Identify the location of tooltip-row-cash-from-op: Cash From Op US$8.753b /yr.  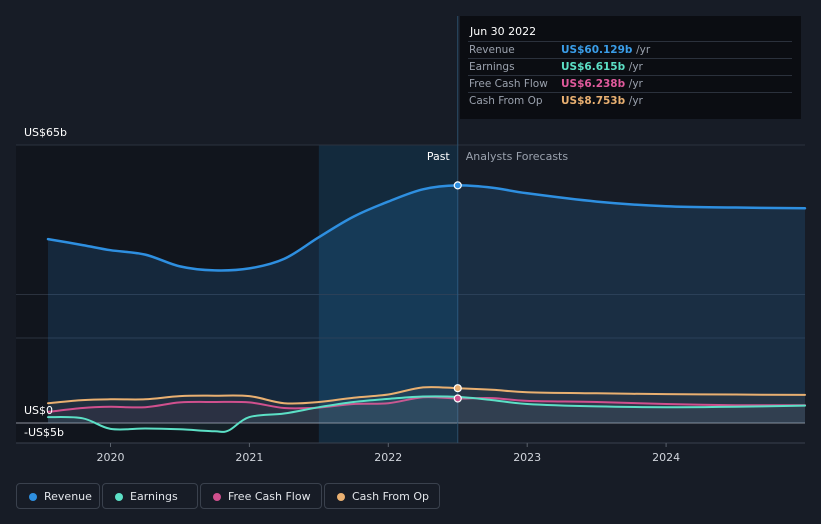
(630, 101).